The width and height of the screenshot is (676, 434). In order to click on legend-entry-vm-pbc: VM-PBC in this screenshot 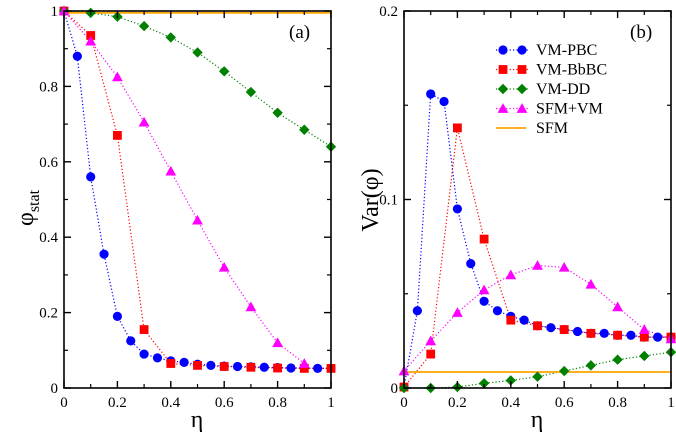, I will do `click(546, 50)`.